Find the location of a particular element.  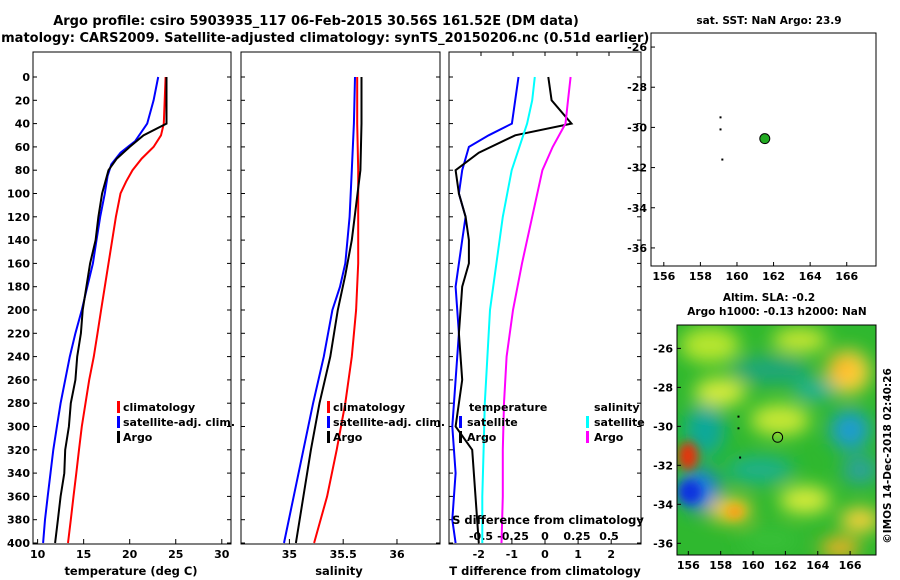

legend-swatch-sal-argo is located at coordinates (587, 437).